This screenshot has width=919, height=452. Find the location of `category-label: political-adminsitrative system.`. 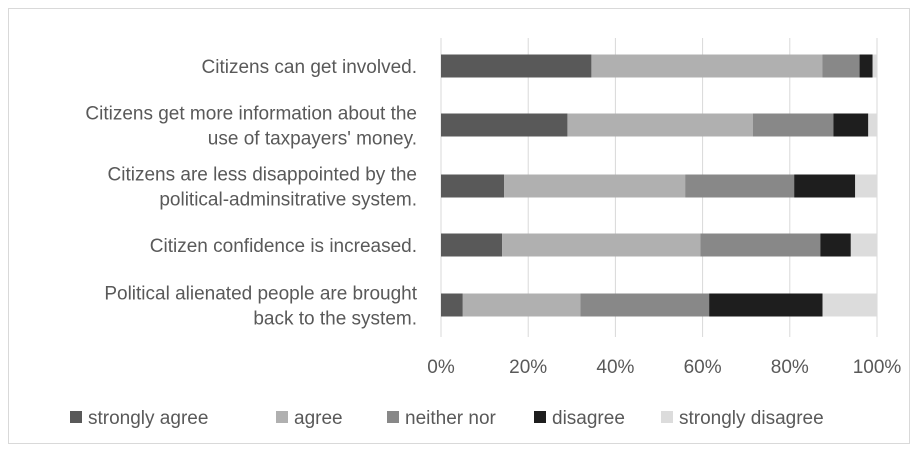

category-label: political-adminsitrative system. is located at coordinates (288, 200).